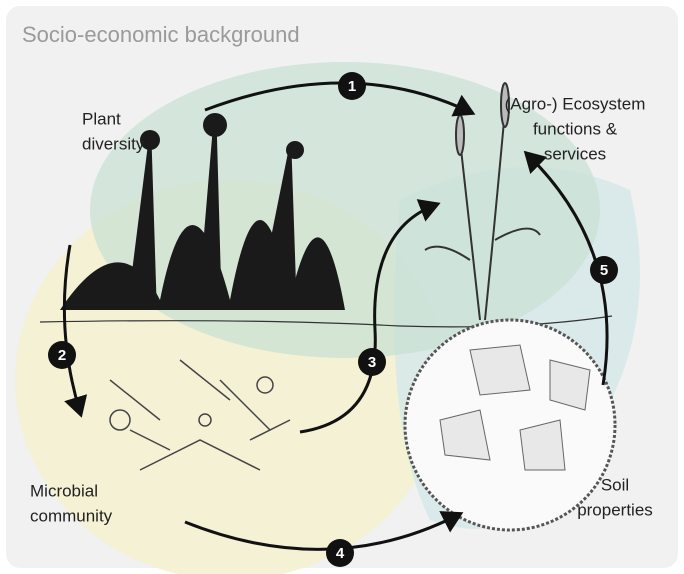 The width and height of the screenshot is (684, 574). Describe the element at coordinates (326, 321) in the screenshot. I see `ground-line` at that location.